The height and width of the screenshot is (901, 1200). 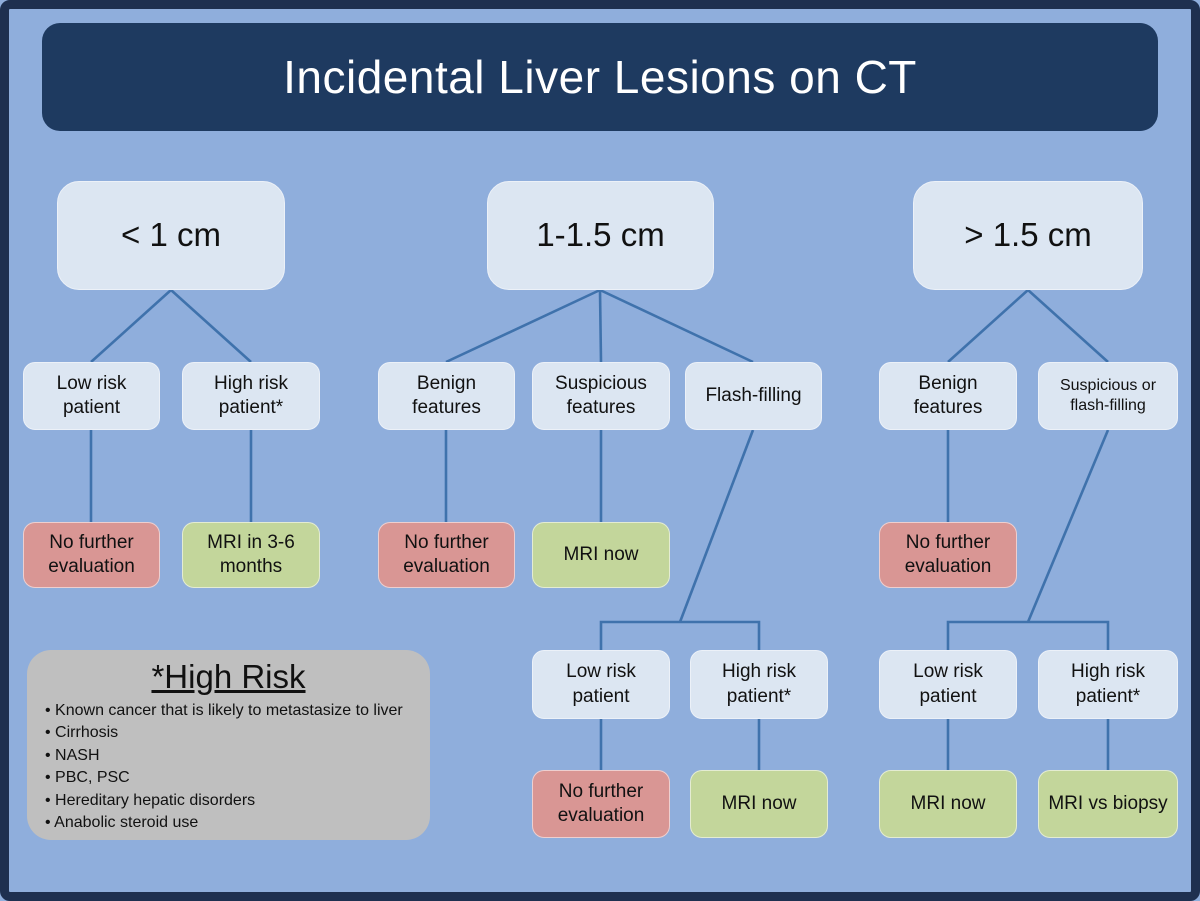 I want to click on note-item-anabolic-steroid: Anabolic steroid use, so click(x=231, y=823).